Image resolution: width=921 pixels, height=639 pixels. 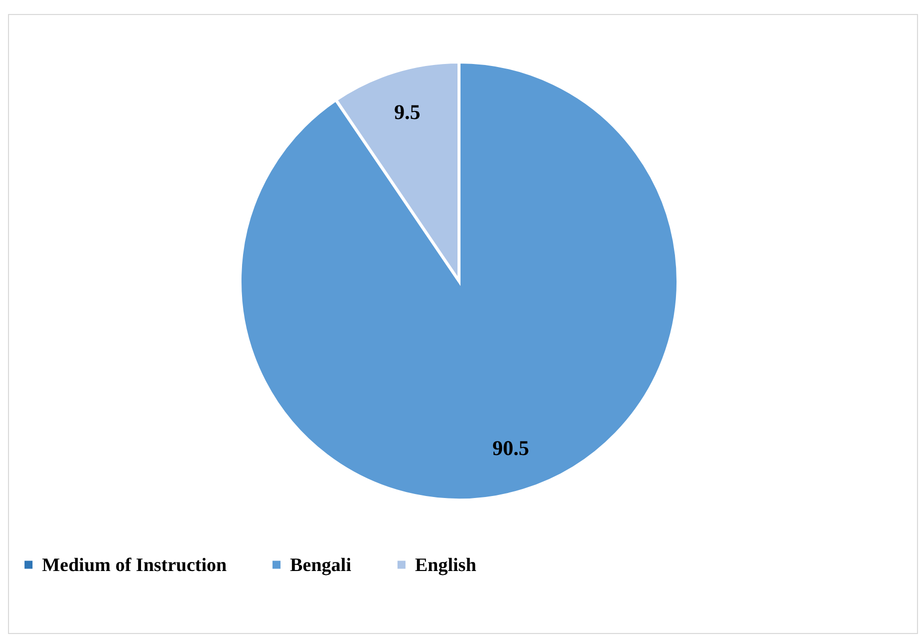 What do you see at coordinates (321, 565) in the screenshot?
I see `legend-label: Bengali` at bounding box center [321, 565].